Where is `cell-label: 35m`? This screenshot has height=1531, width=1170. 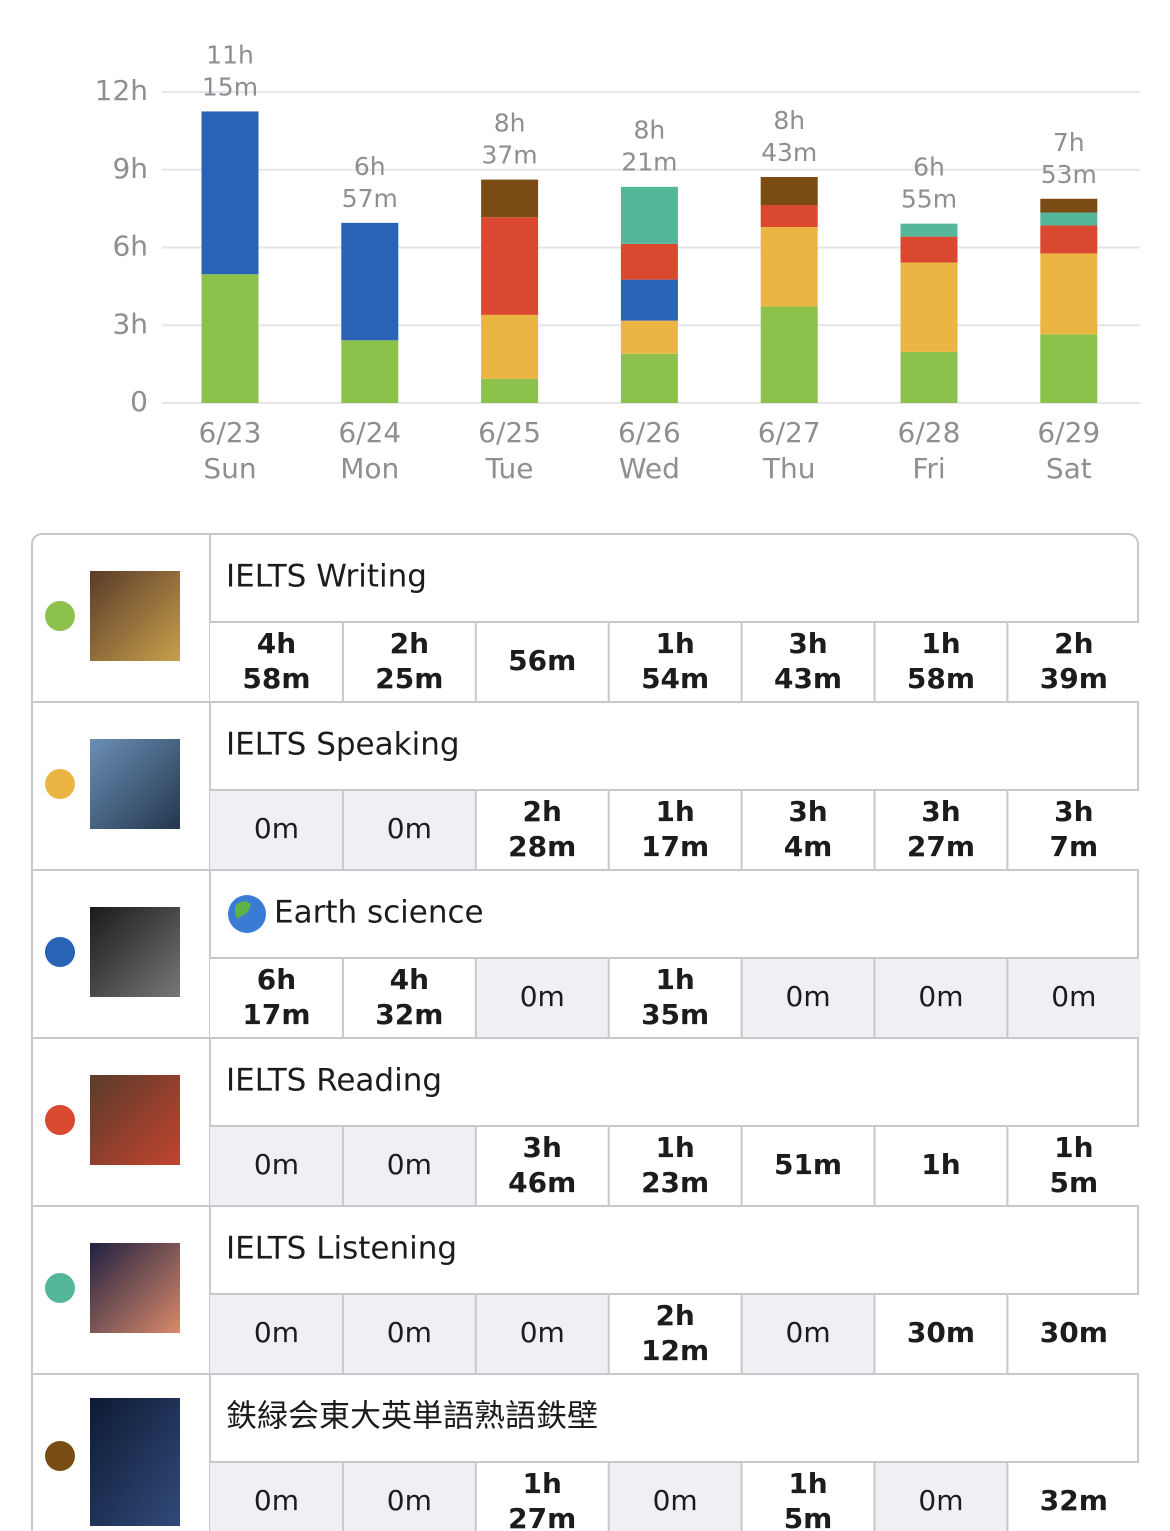 cell-label: 35m is located at coordinates (675, 1014).